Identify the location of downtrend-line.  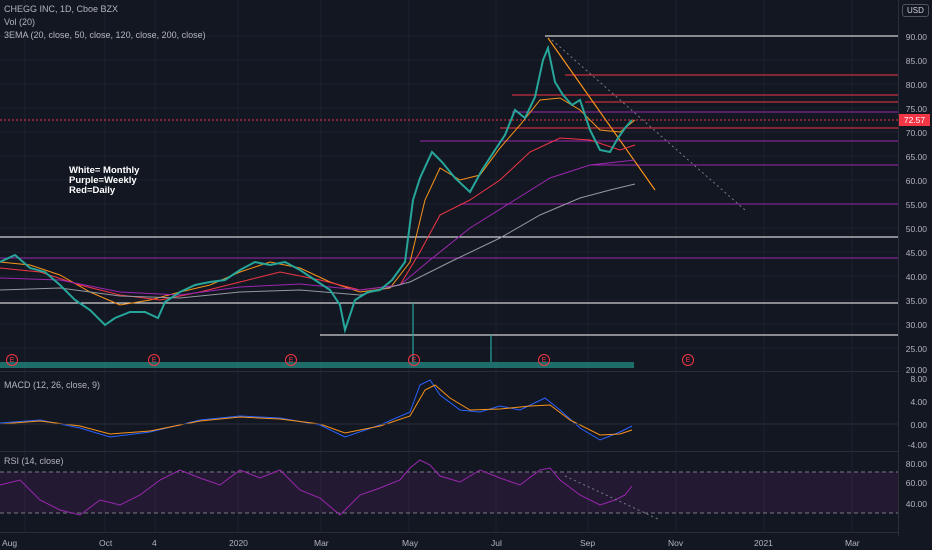
(601, 114).